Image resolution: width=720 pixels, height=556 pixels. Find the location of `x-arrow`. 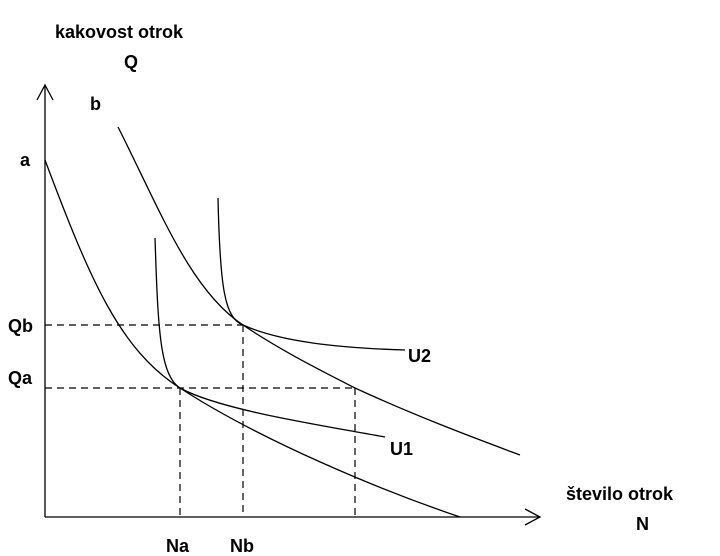

x-arrow is located at coordinates (533, 517).